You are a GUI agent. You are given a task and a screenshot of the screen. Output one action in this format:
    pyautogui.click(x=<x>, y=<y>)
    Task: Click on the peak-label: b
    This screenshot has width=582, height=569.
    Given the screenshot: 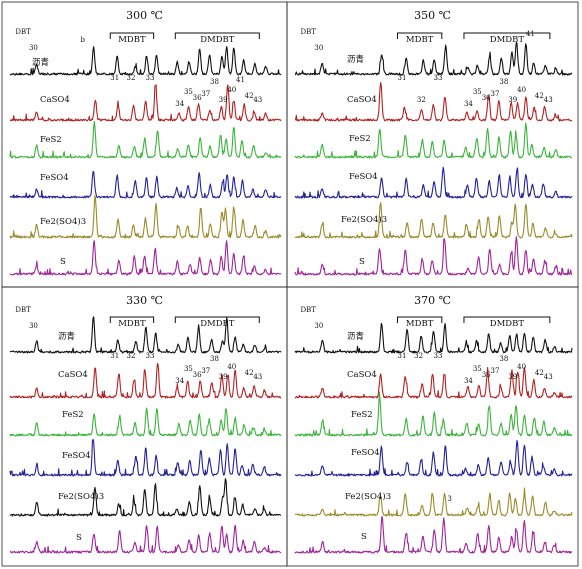 What is the action you would take?
    pyautogui.click(x=82, y=40)
    